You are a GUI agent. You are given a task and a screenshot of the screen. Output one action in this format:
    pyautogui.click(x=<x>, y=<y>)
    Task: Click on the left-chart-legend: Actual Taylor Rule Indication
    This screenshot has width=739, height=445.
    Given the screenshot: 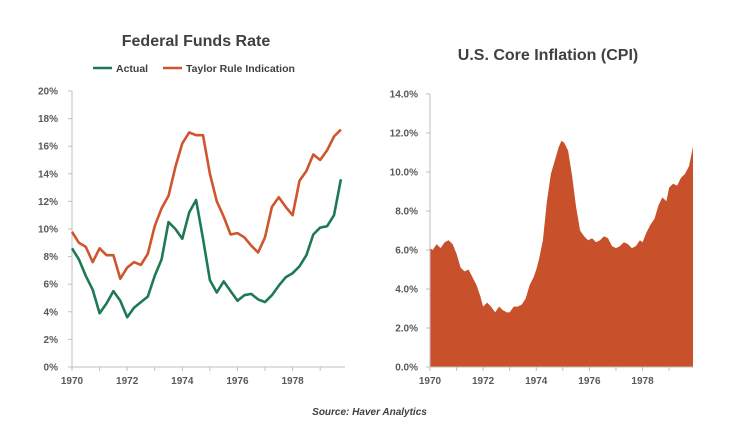 What is the action you would take?
    pyautogui.click(x=194, y=69)
    